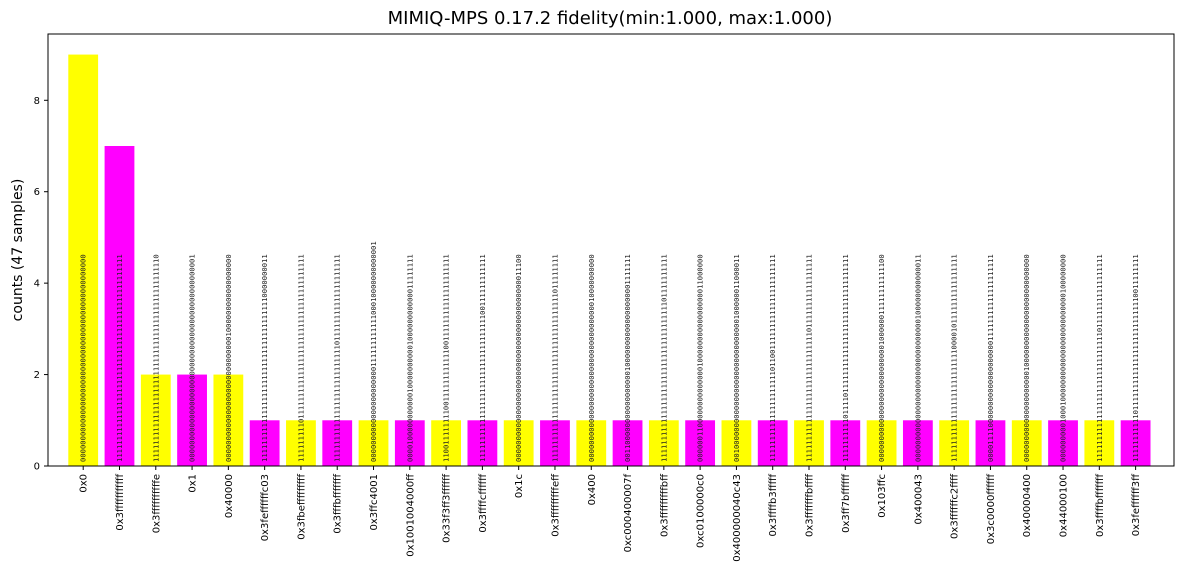 This screenshot has width=1184, height=584. I want to click on x-tick-label-3: 0x1, so click(193, 483).